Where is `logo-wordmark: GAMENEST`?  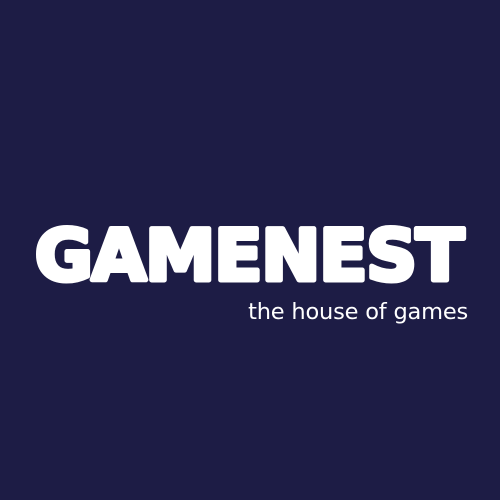
logo-wordmark: GAMENEST is located at coordinates (249, 256).